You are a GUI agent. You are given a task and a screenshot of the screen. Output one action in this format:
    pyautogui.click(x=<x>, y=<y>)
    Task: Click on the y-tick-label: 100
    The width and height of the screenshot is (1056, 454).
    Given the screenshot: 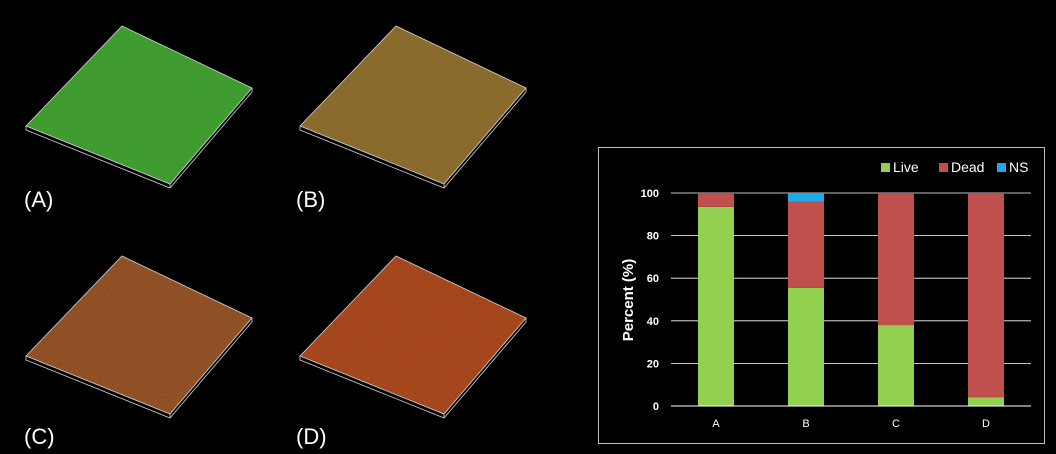 What is the action you would take?
    pyautogui.click(x=650, y=194)
    